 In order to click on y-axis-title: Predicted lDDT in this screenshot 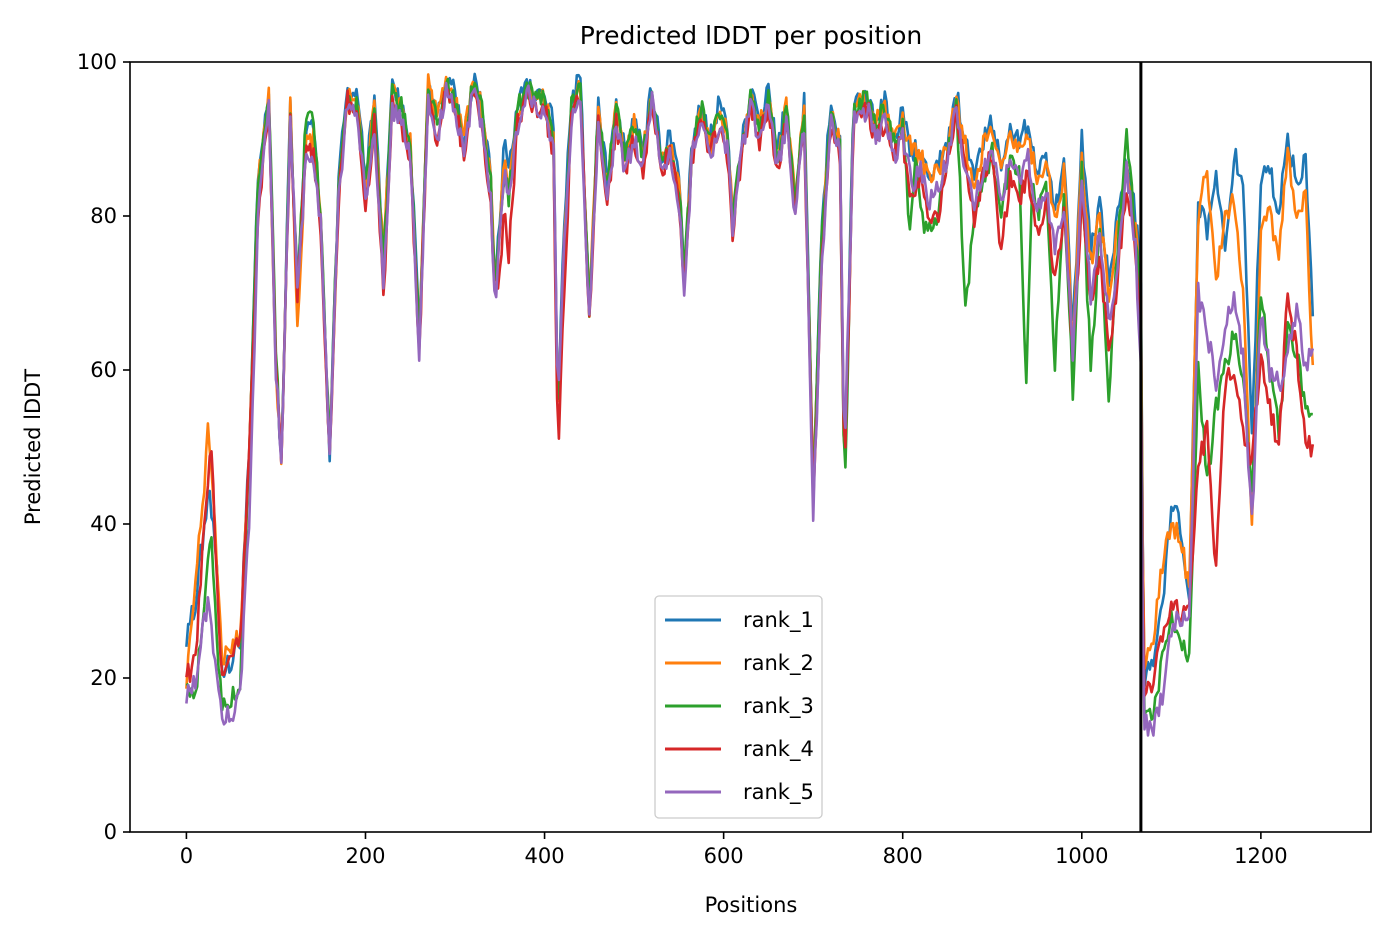, I will do `click(33, 447)`.